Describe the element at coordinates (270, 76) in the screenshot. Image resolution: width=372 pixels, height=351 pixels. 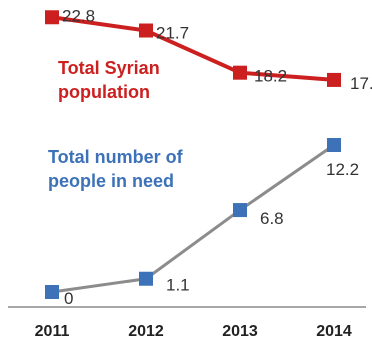
I see `data-label-0-2013: 18.2` at that location.